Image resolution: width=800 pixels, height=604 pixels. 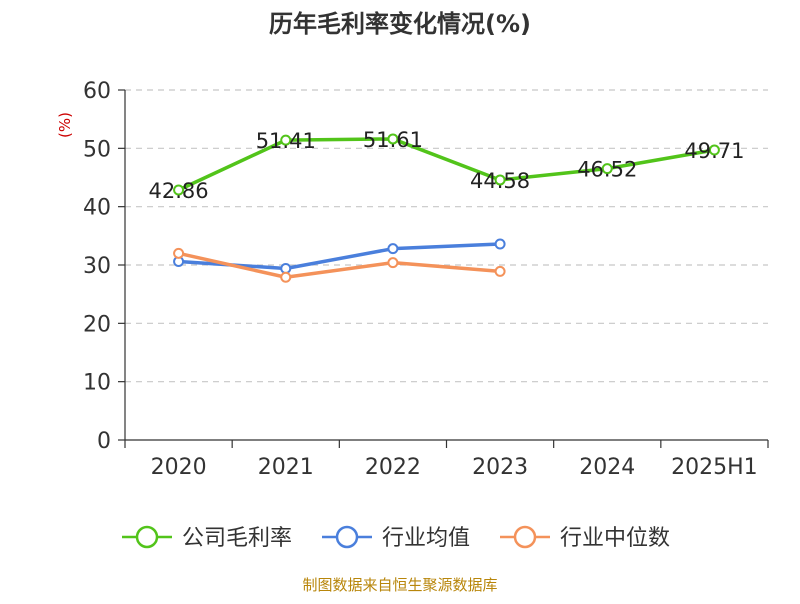 What do you see at coordinates (393, 467) in the screenshot?
I see `x-tick-label: 2022` at bounding box center [393, 467].